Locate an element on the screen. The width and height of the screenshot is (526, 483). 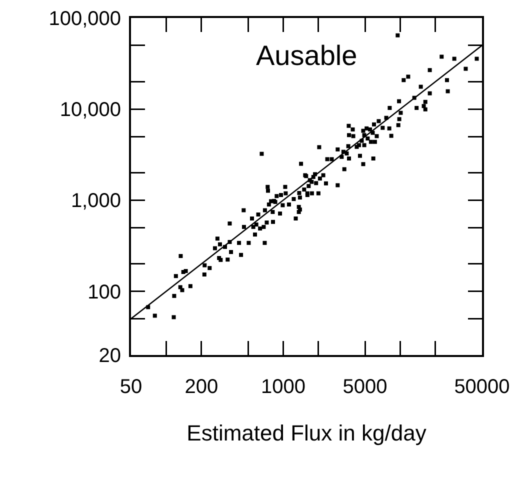
y-tick-label: 10,000 is located at coordinates (90, 110).